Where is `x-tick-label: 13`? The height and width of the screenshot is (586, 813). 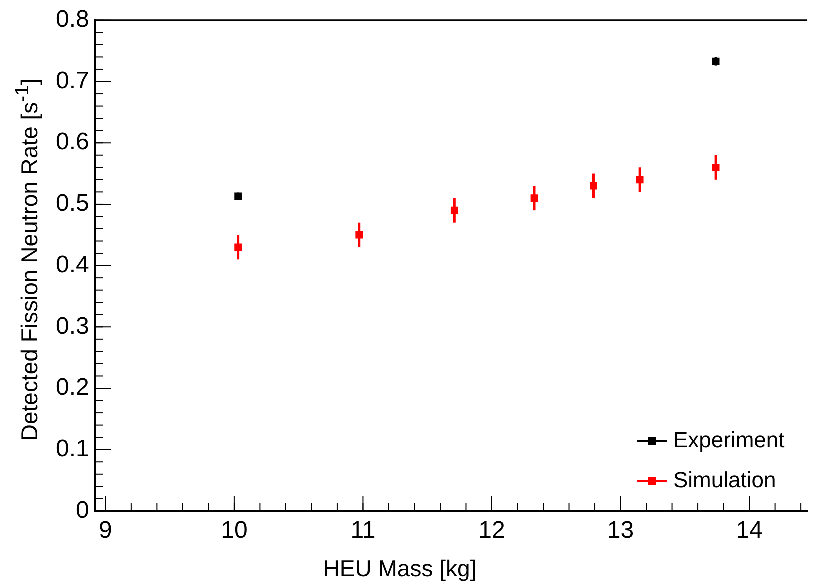 x-tick-label: 13 is located at coordinates (620, 530).